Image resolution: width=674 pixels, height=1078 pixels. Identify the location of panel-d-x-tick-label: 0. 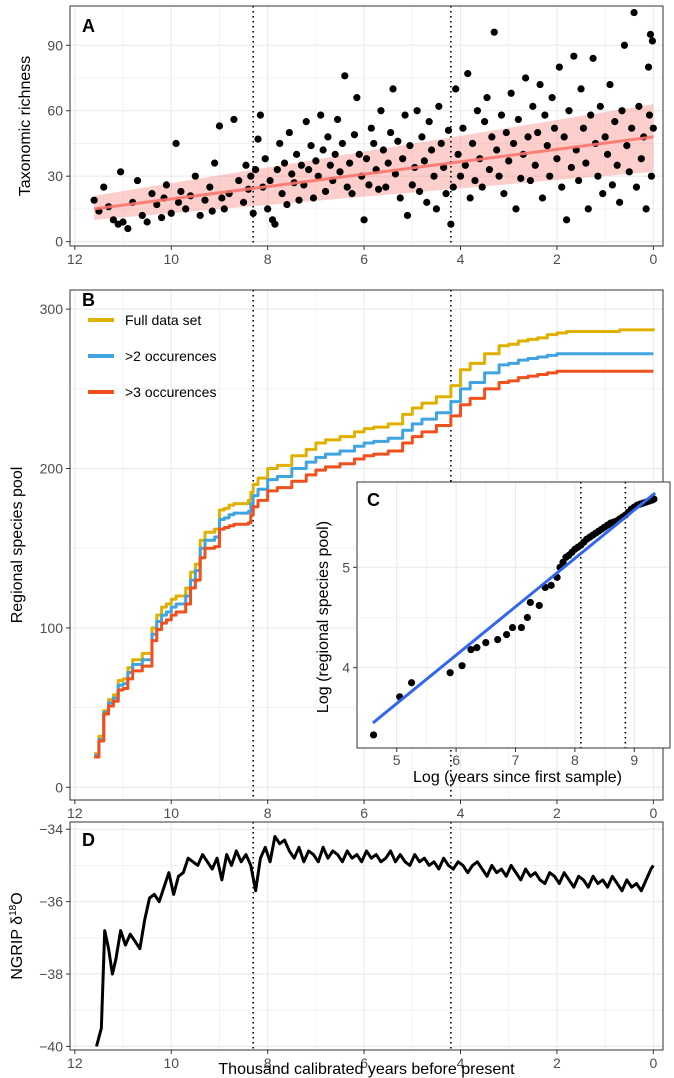
(653, 1063).